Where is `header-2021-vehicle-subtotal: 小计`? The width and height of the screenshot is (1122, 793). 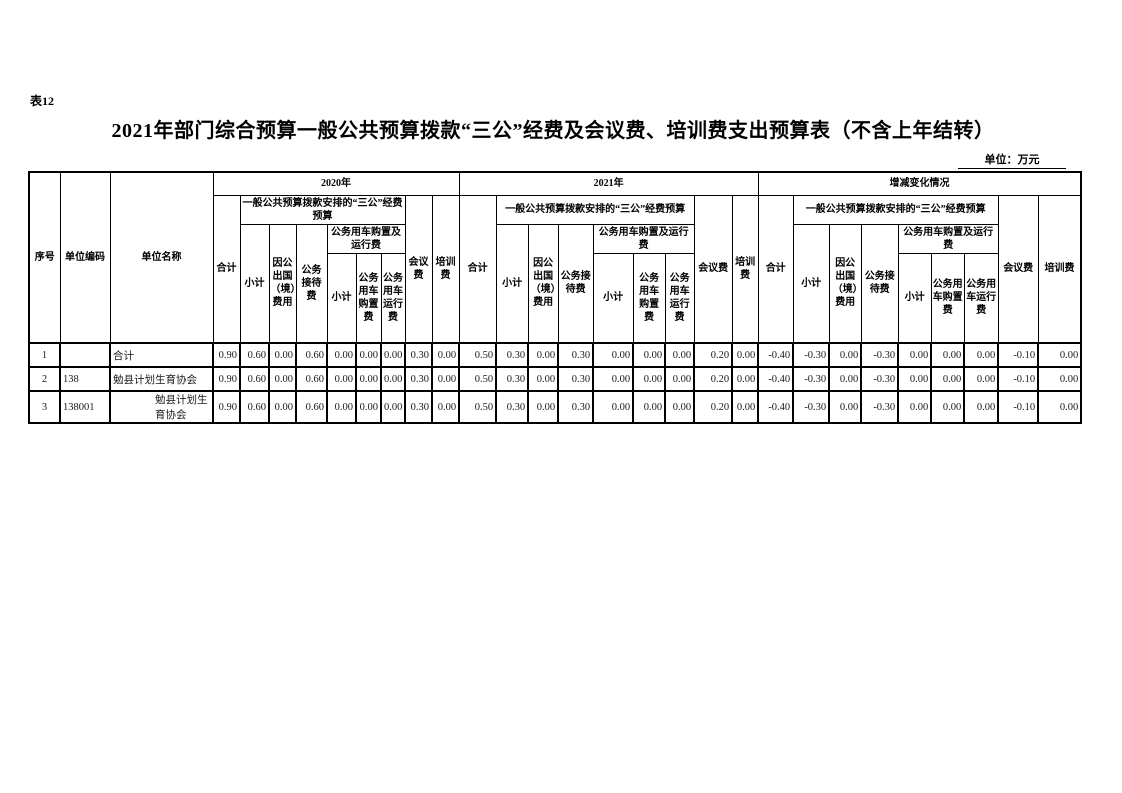
header-2021-vehicle-subtotal: 小计 is located at coordinates (613, 298).